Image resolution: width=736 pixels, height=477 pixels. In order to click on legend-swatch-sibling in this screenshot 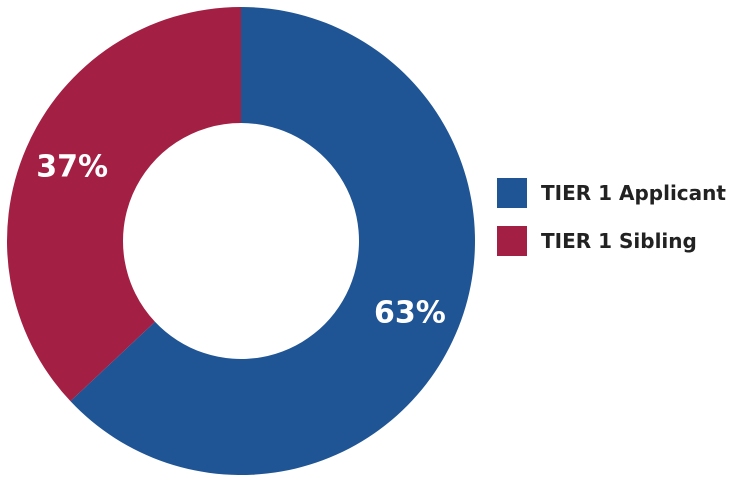, I will do `click(512, 241)`.